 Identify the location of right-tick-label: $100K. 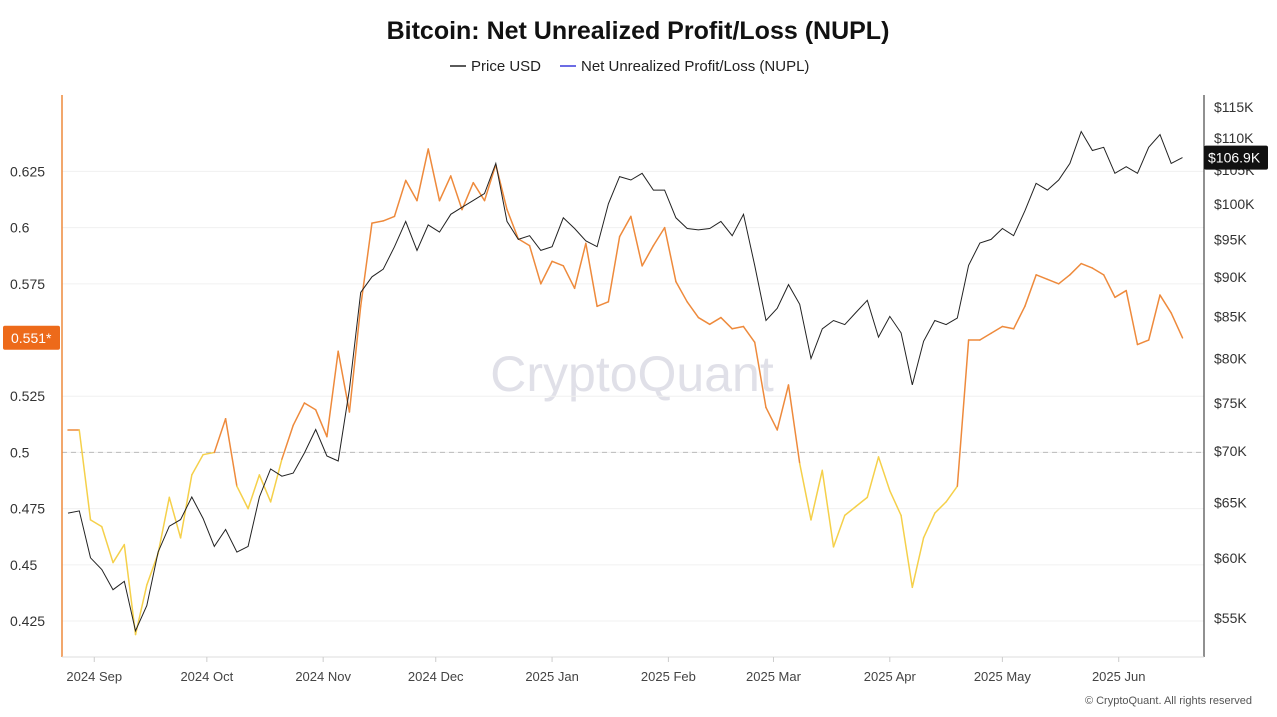
(1234, 204).